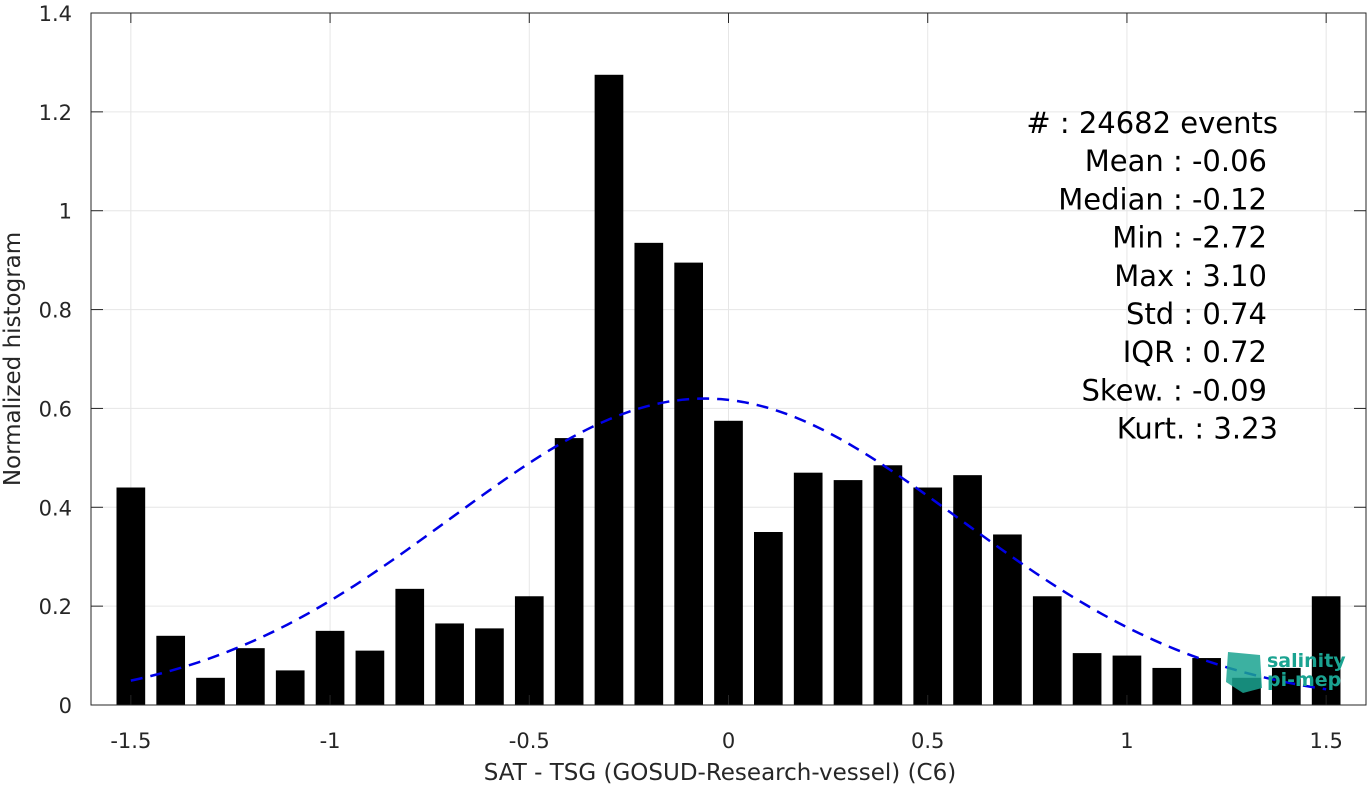 This screenshot has height=785, width=1367. Describe the element at coordinates (55, 508) in the screenshot. I see `y-tick-label: 0.4` at that location.